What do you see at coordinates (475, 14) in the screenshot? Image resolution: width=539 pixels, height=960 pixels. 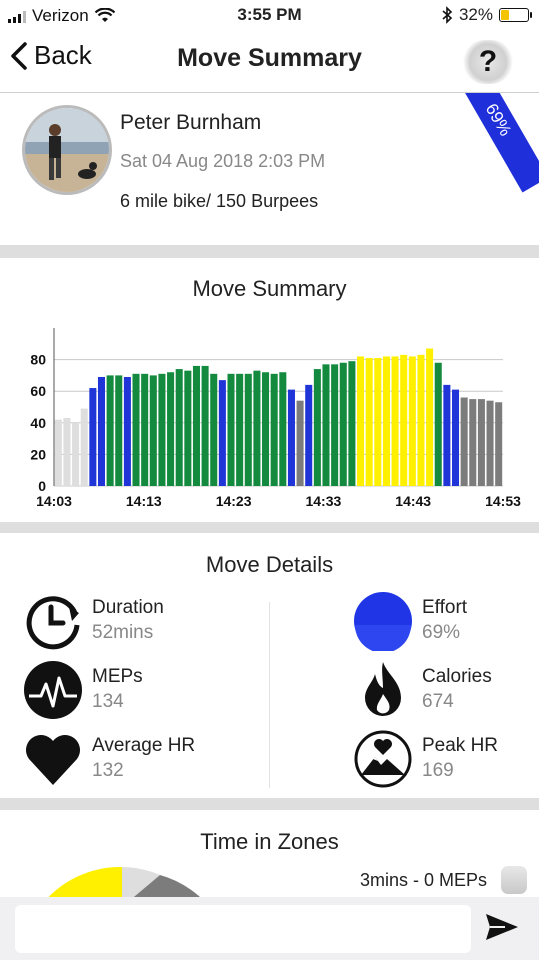 I see `battery-percent: 32%` at bounding box center [475, 14].